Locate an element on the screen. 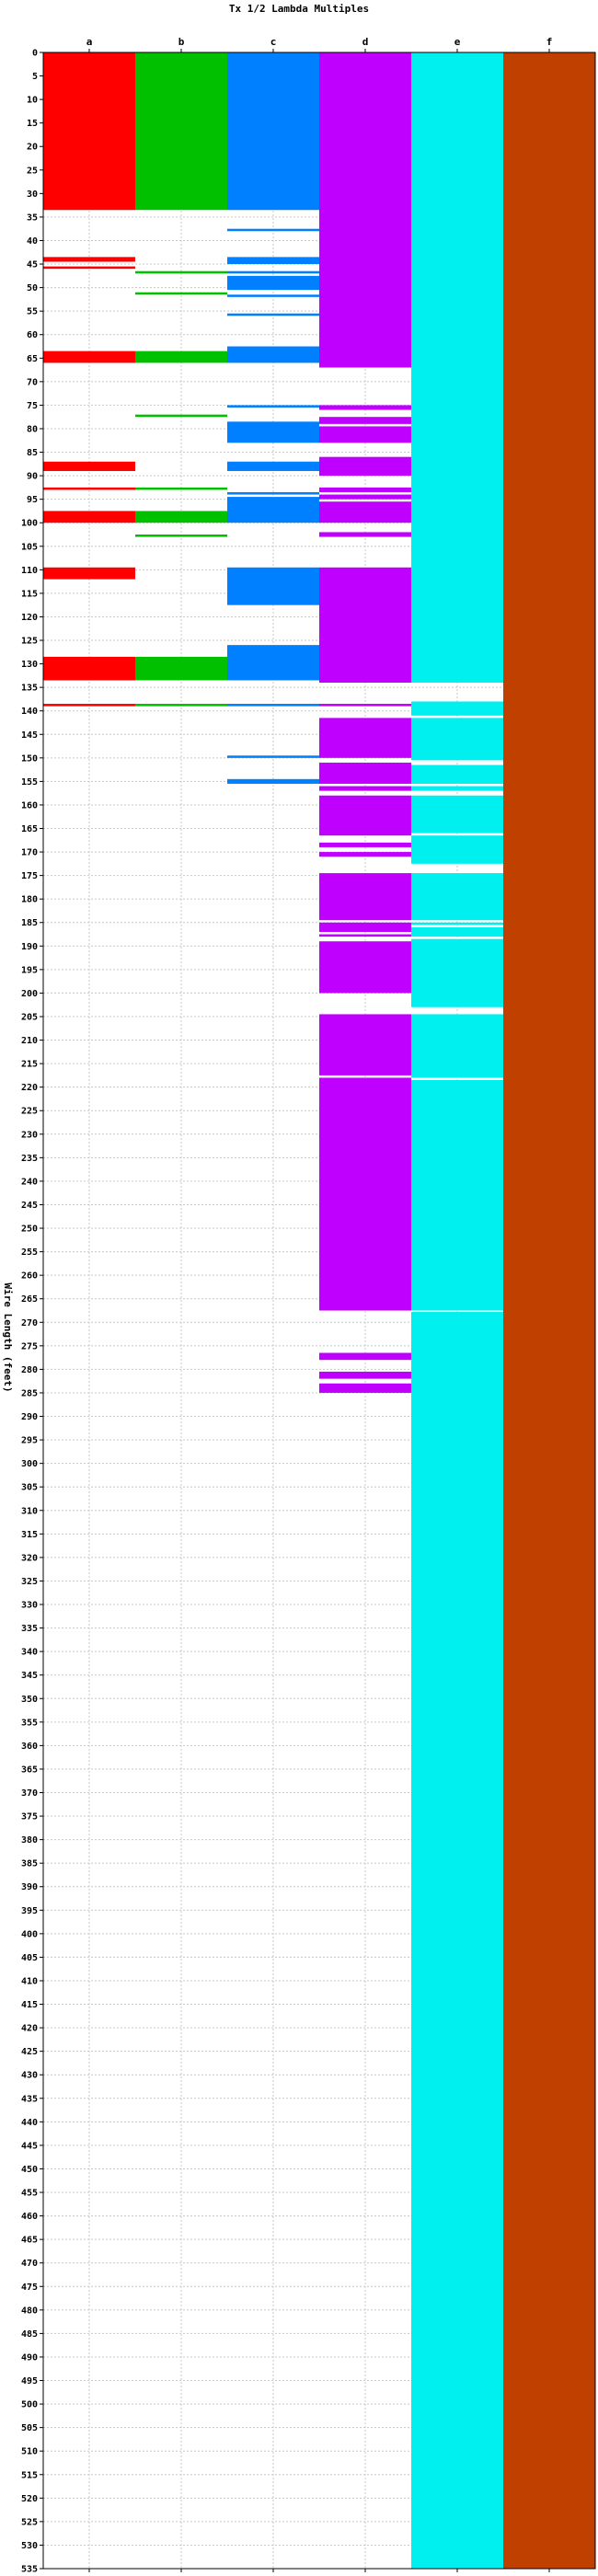 This screenshot has height=2576, width=598. y-tick-label: 110 is located at coordinates (29, 571).